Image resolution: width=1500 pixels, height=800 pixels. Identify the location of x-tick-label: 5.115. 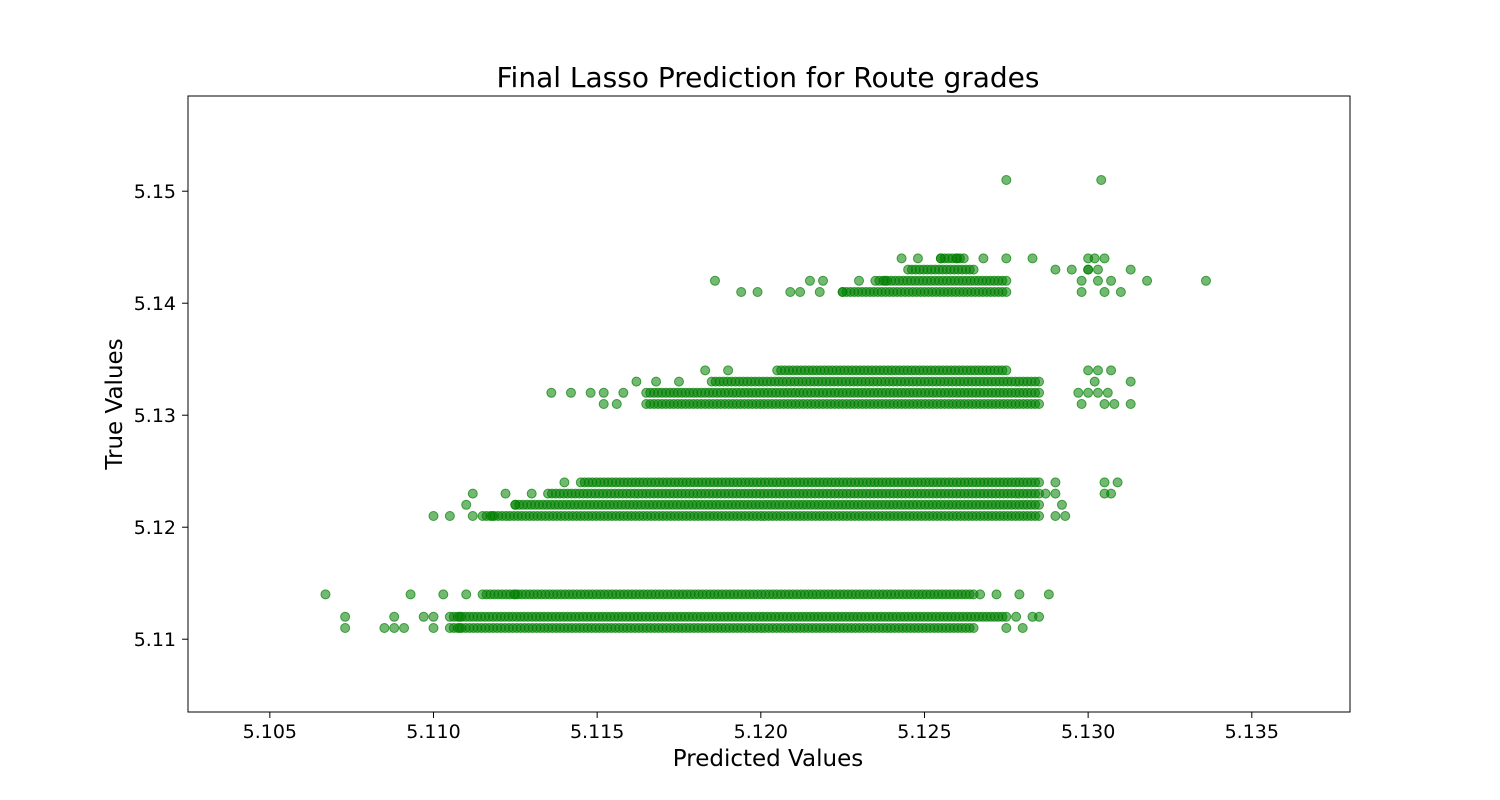
(597, 732).